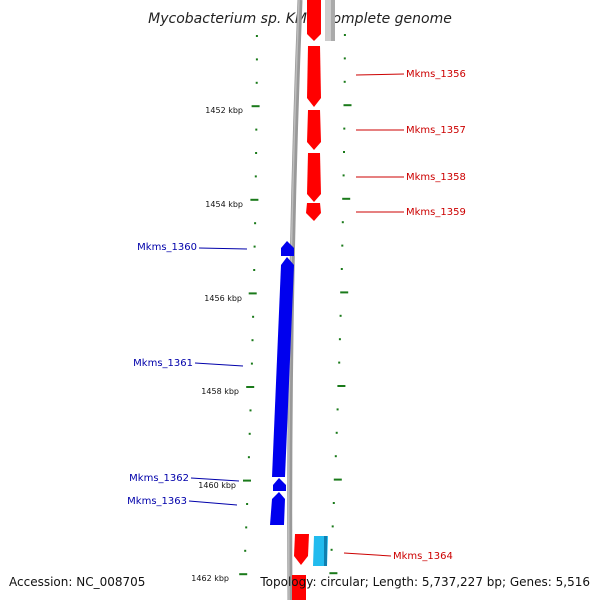 This screenshot has height=600, width=600. Describe the element at coordinates (157, 501) in the screenshot. I see `gene-label-mkms-1363: Mkms_1363` at that location.